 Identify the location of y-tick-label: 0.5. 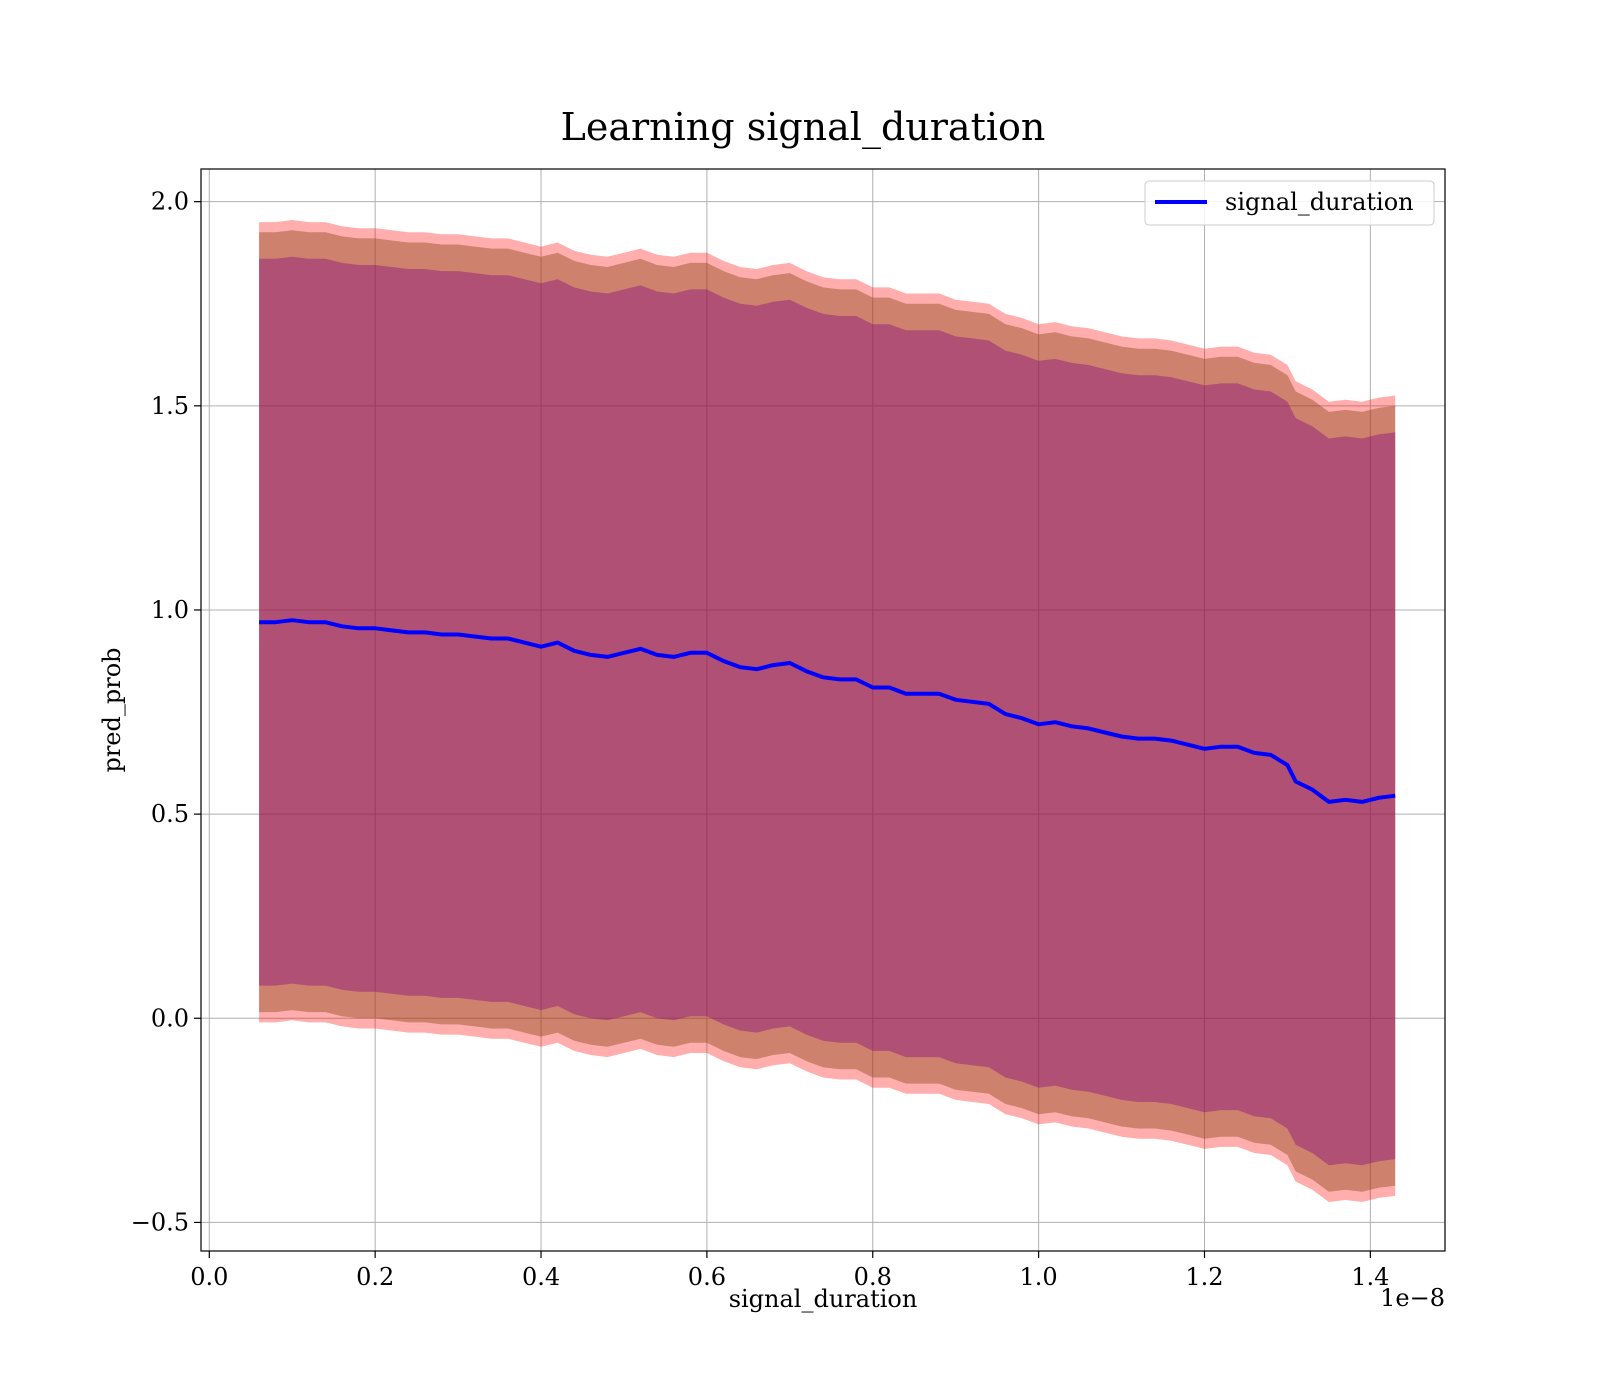
(170, 814).